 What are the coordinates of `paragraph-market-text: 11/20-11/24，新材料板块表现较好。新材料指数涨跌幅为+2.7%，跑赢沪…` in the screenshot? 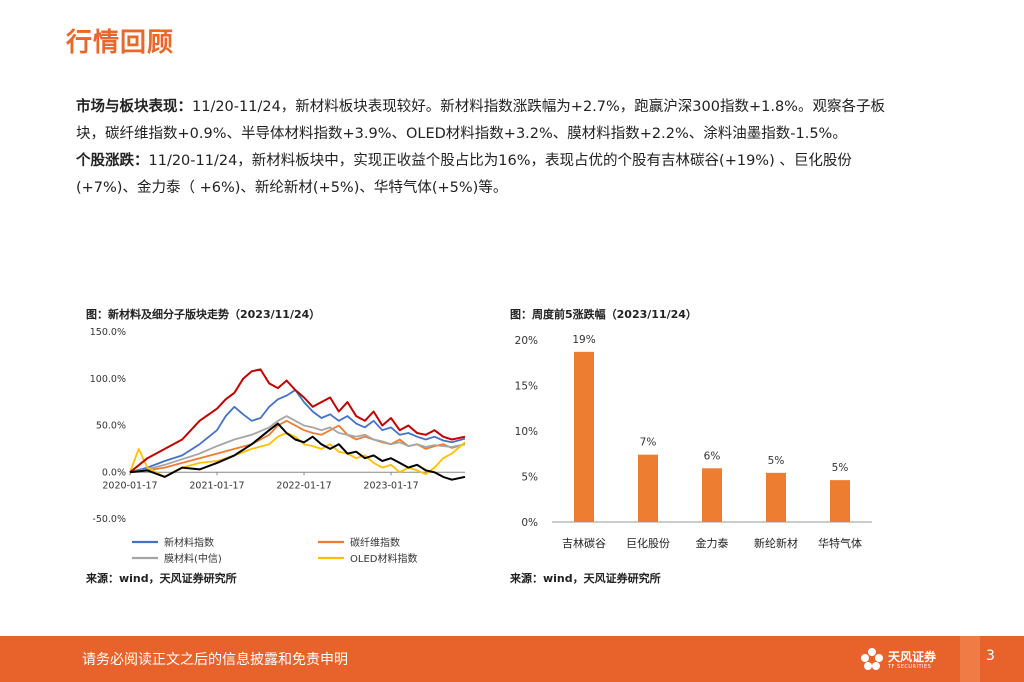 It's located at (480, 120).